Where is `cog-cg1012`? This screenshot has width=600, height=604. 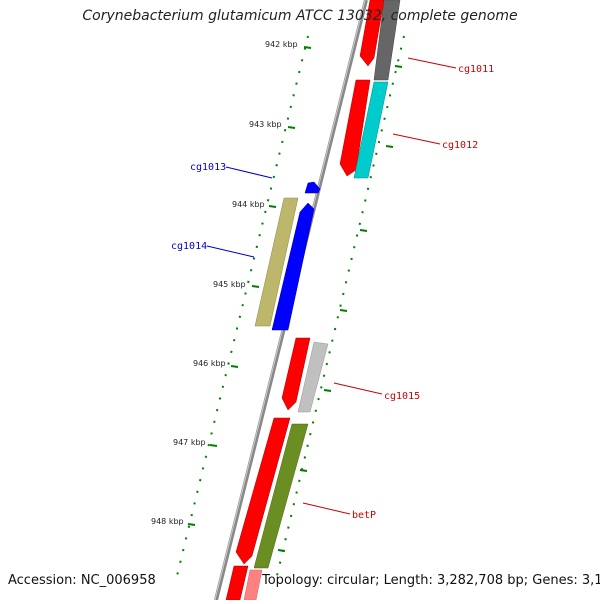 cog-cg1012 is located at coordinates (371, 130).